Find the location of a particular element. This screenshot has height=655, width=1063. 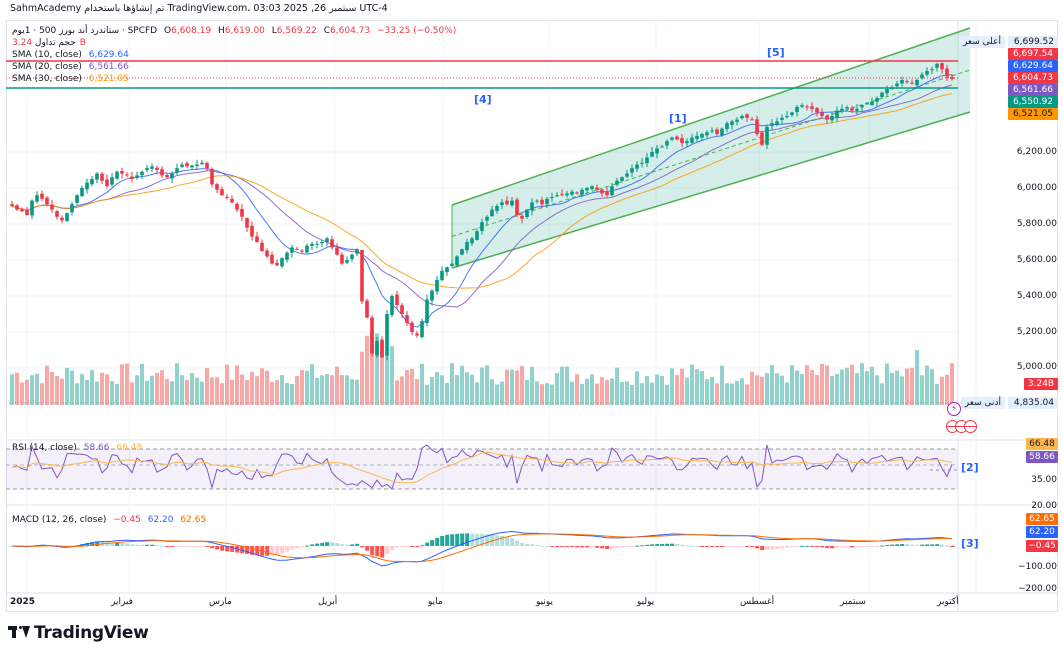

macd-signal-value: 62.65 is located at coordinates (193, 520).